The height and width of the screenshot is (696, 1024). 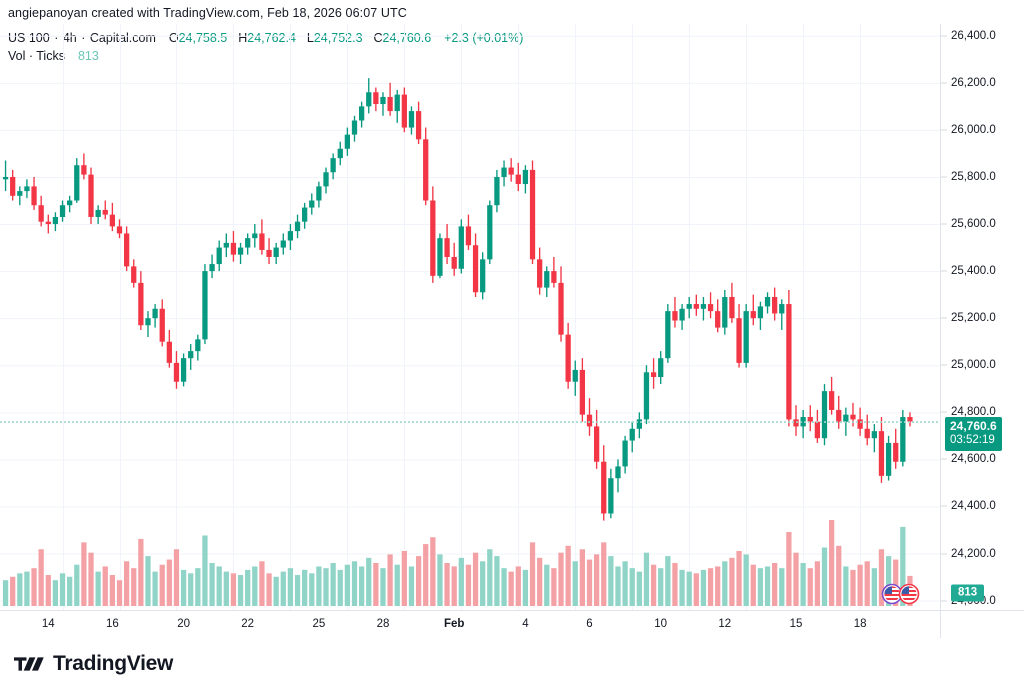 What do you see at coordinates (973, 35) in the screenshot?
I see `price-tick-label: 26,400.0` at bounding box center [973, 35].